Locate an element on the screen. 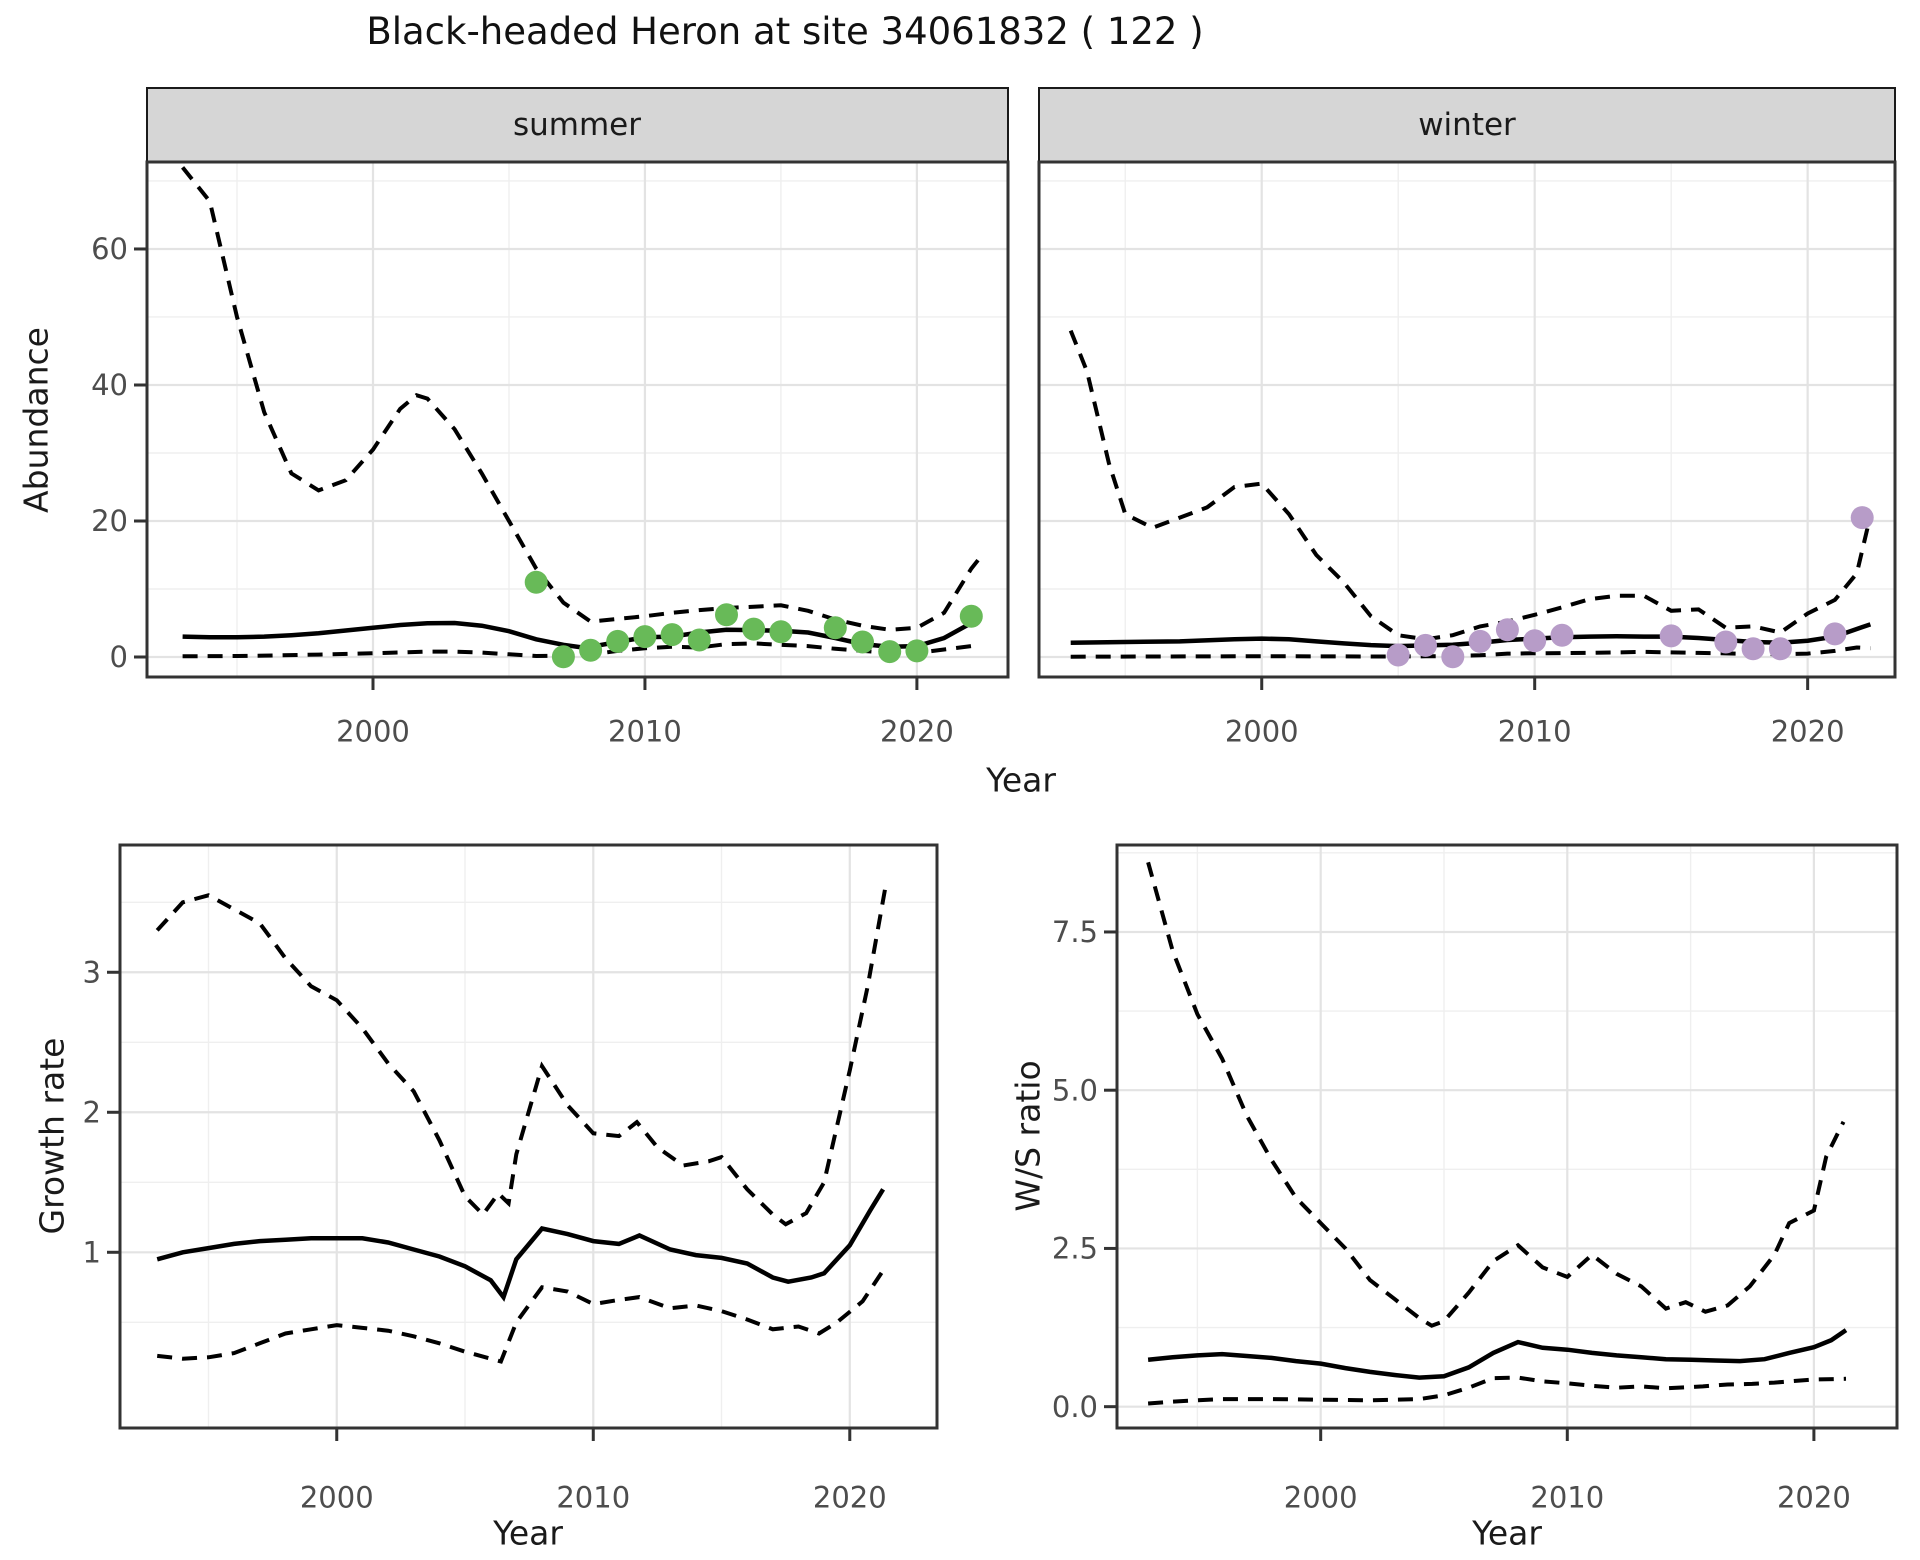  abundance_winter-lower_ci-line is located at coordinates (1470, 652).